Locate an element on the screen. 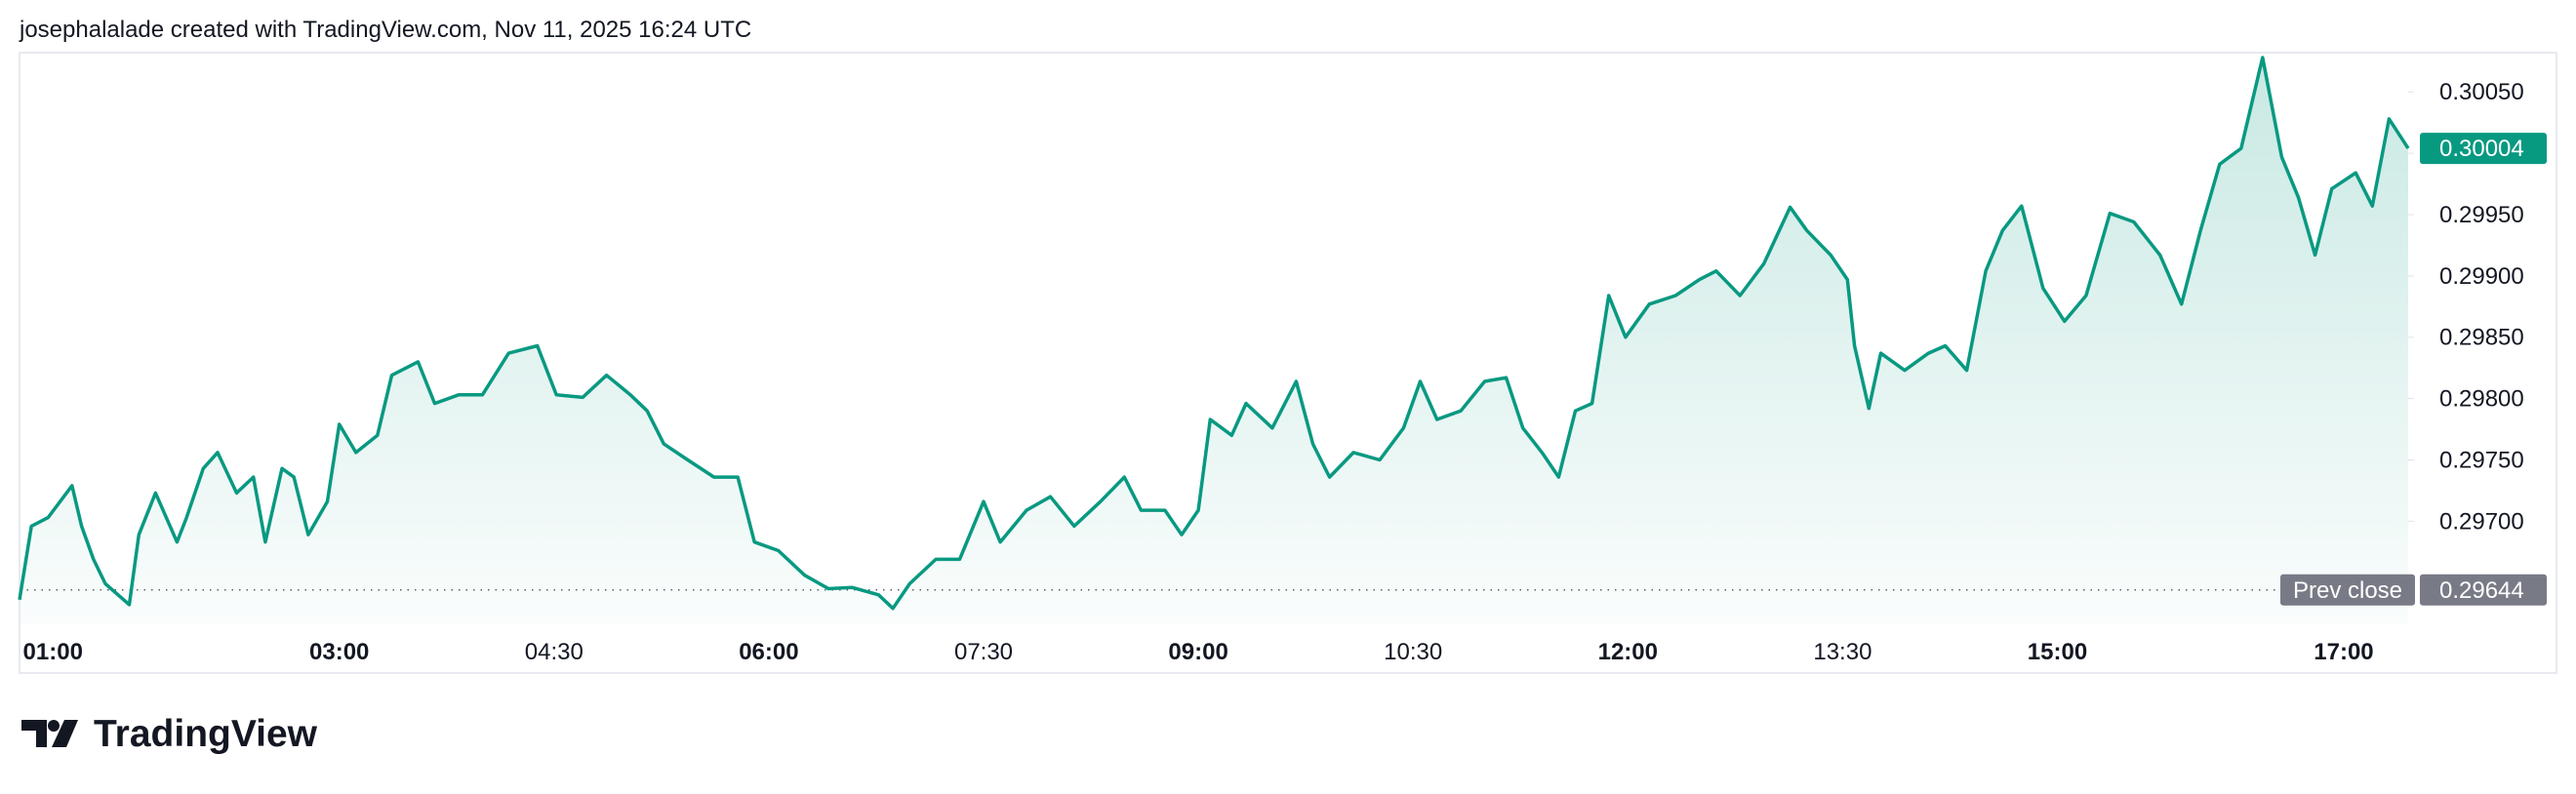 The width and height of the screenshot is (2576, 794). logo-icon-t is located at coordinates (34, 733).